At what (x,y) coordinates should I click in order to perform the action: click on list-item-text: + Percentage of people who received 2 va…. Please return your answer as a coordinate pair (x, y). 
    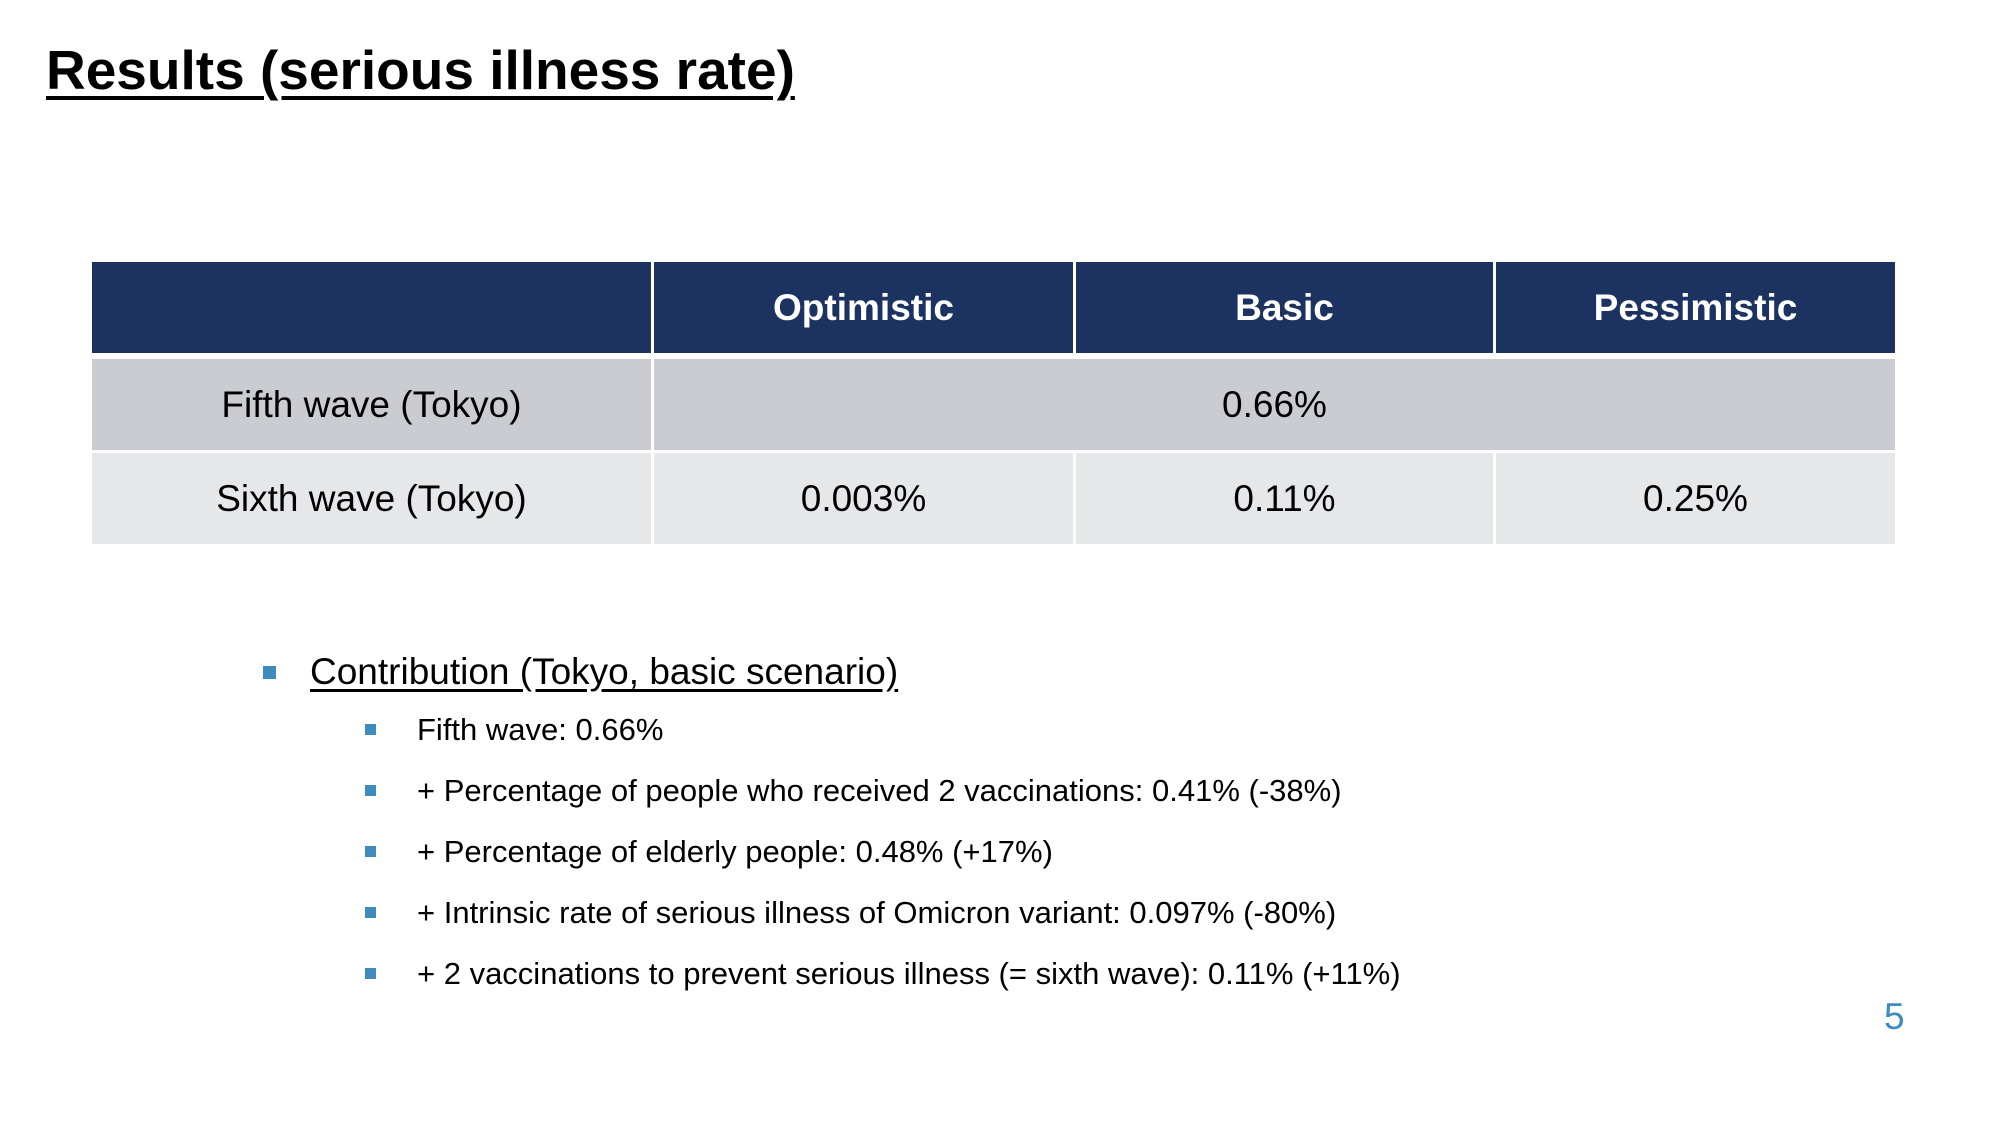
    Looking at the image, I should click on (879, 790).